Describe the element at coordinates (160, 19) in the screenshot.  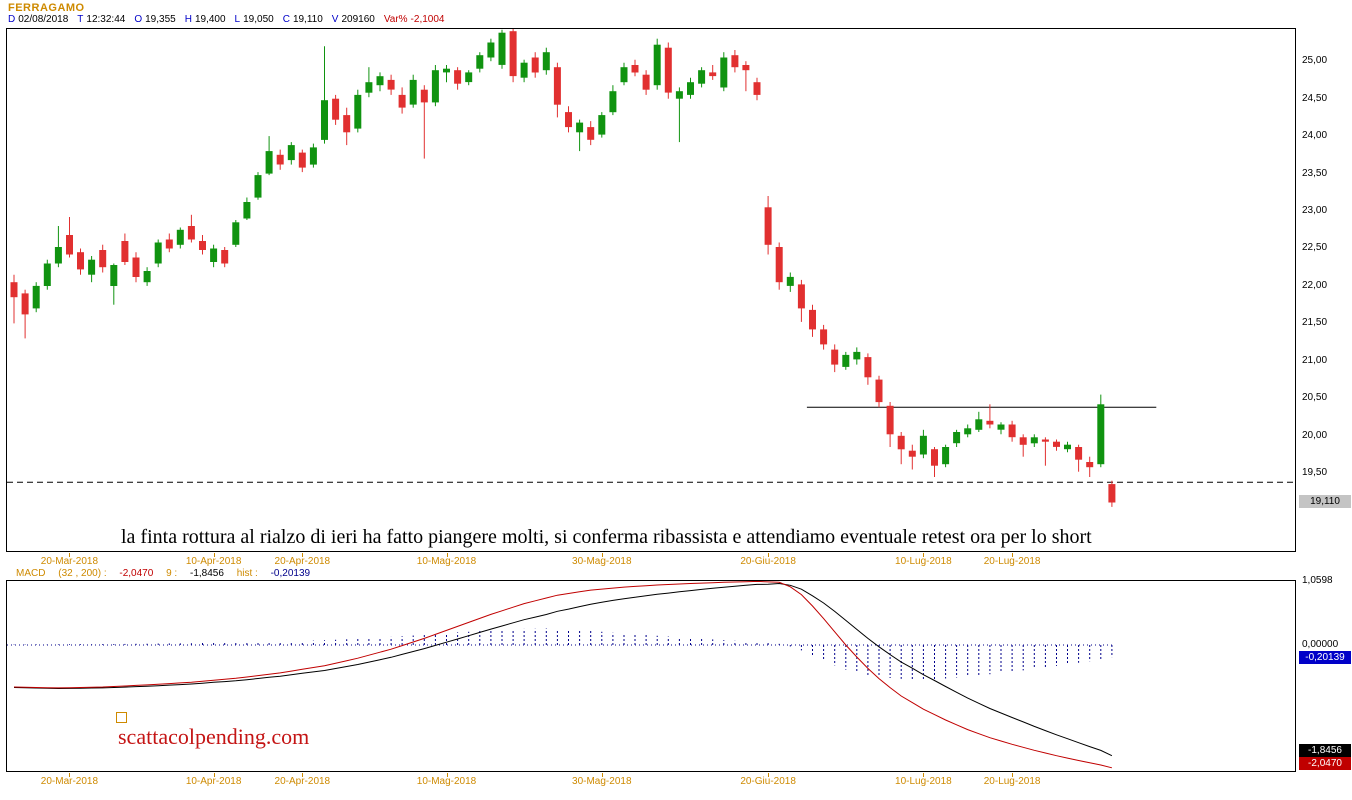
I see `readout-field-value: 19,355` at that location.